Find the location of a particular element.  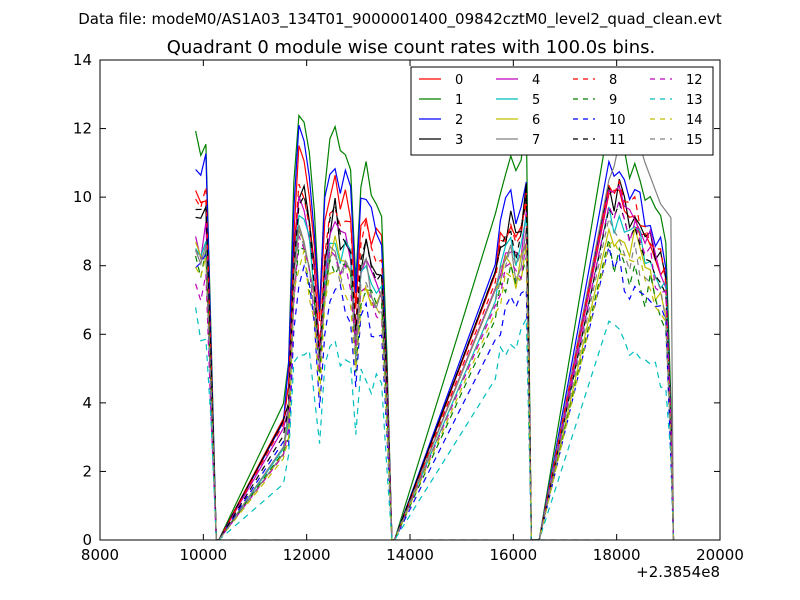

y-tick-label: 12 is located at coordinates (82, 129).